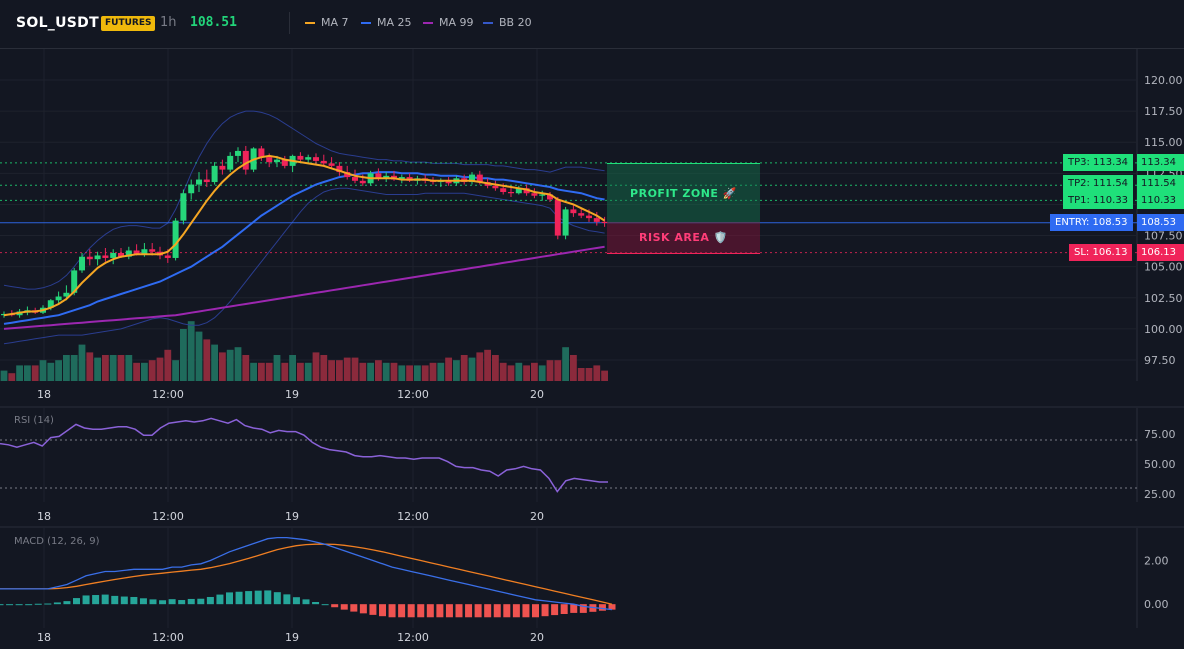 Image resolution: width=1184 pixels, height=649 pixels. I want to click on legend-ma99: MA 99, so click(448, 22).